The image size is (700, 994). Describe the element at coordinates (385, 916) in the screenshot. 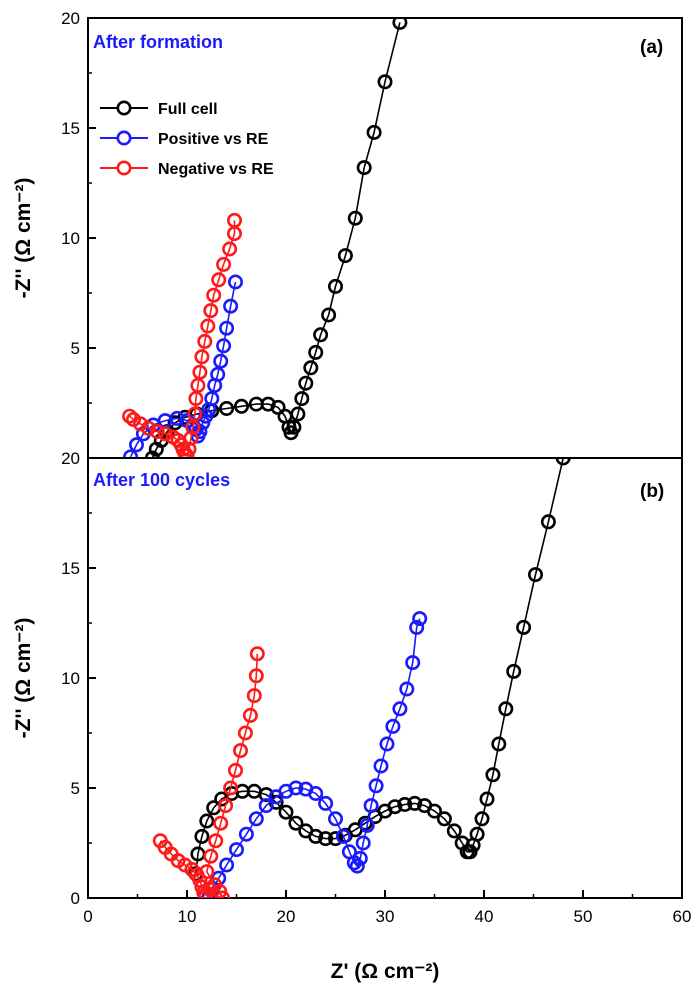

I see `x-tick-label: 30` at that location.